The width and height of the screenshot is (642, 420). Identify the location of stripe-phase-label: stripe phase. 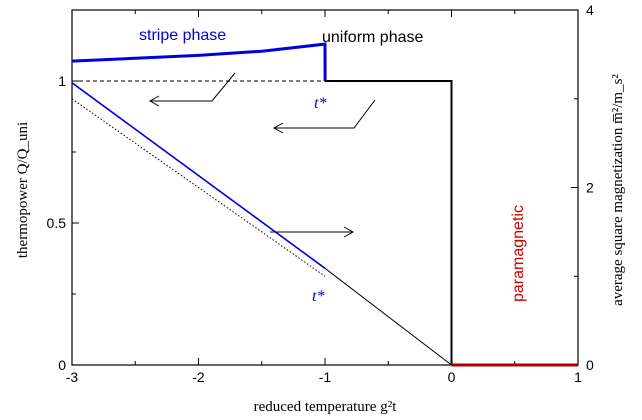
(182, 35).